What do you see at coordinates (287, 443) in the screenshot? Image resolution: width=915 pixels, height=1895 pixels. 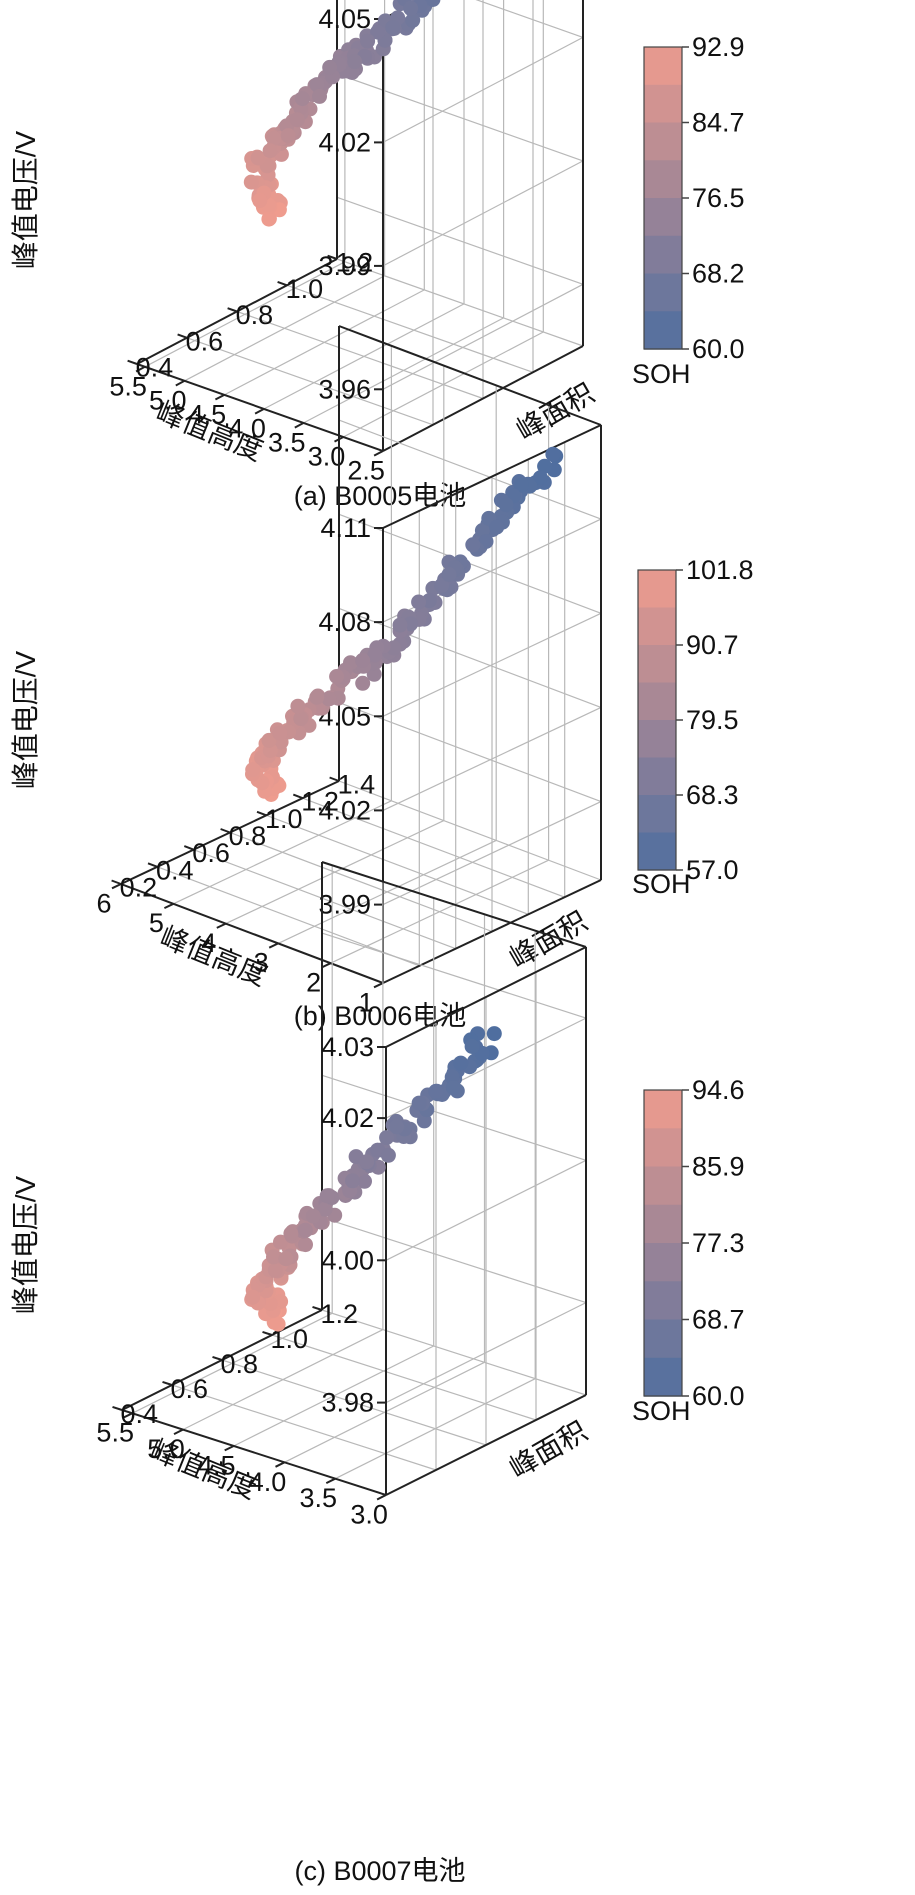 I see `x-tick-label: 3.5` at bounding box center [287, 443].